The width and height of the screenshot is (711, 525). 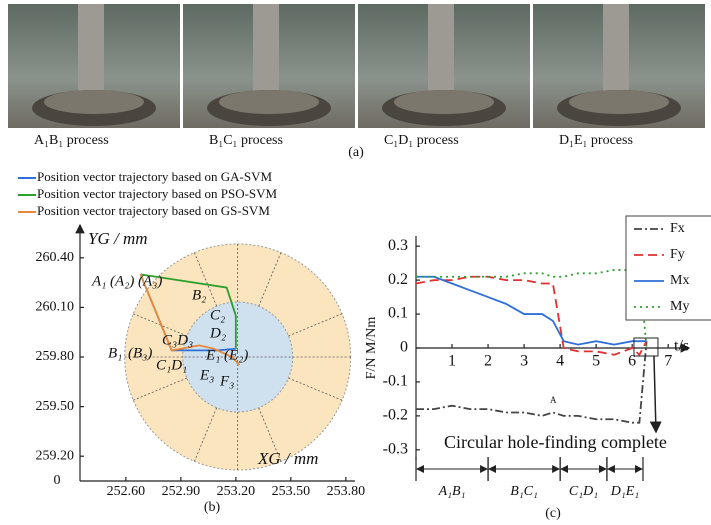 I want to click on x-tick-label: 253.50, so click(x=291, y=491).